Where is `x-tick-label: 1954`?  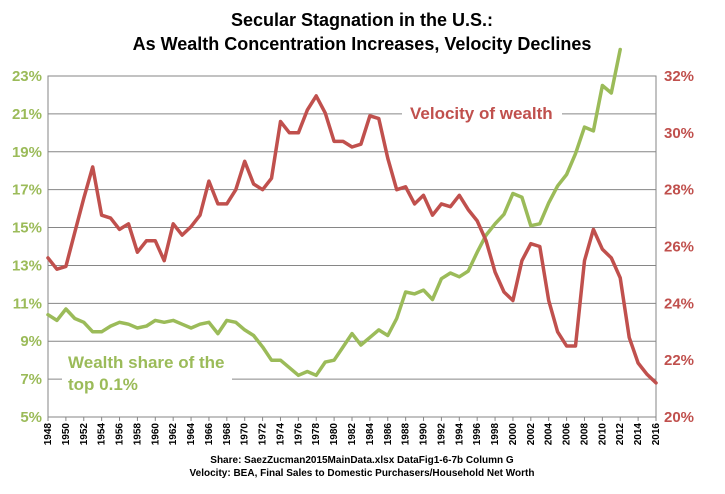 x-tick-label: 1954 is located at coordinates (102, 434).